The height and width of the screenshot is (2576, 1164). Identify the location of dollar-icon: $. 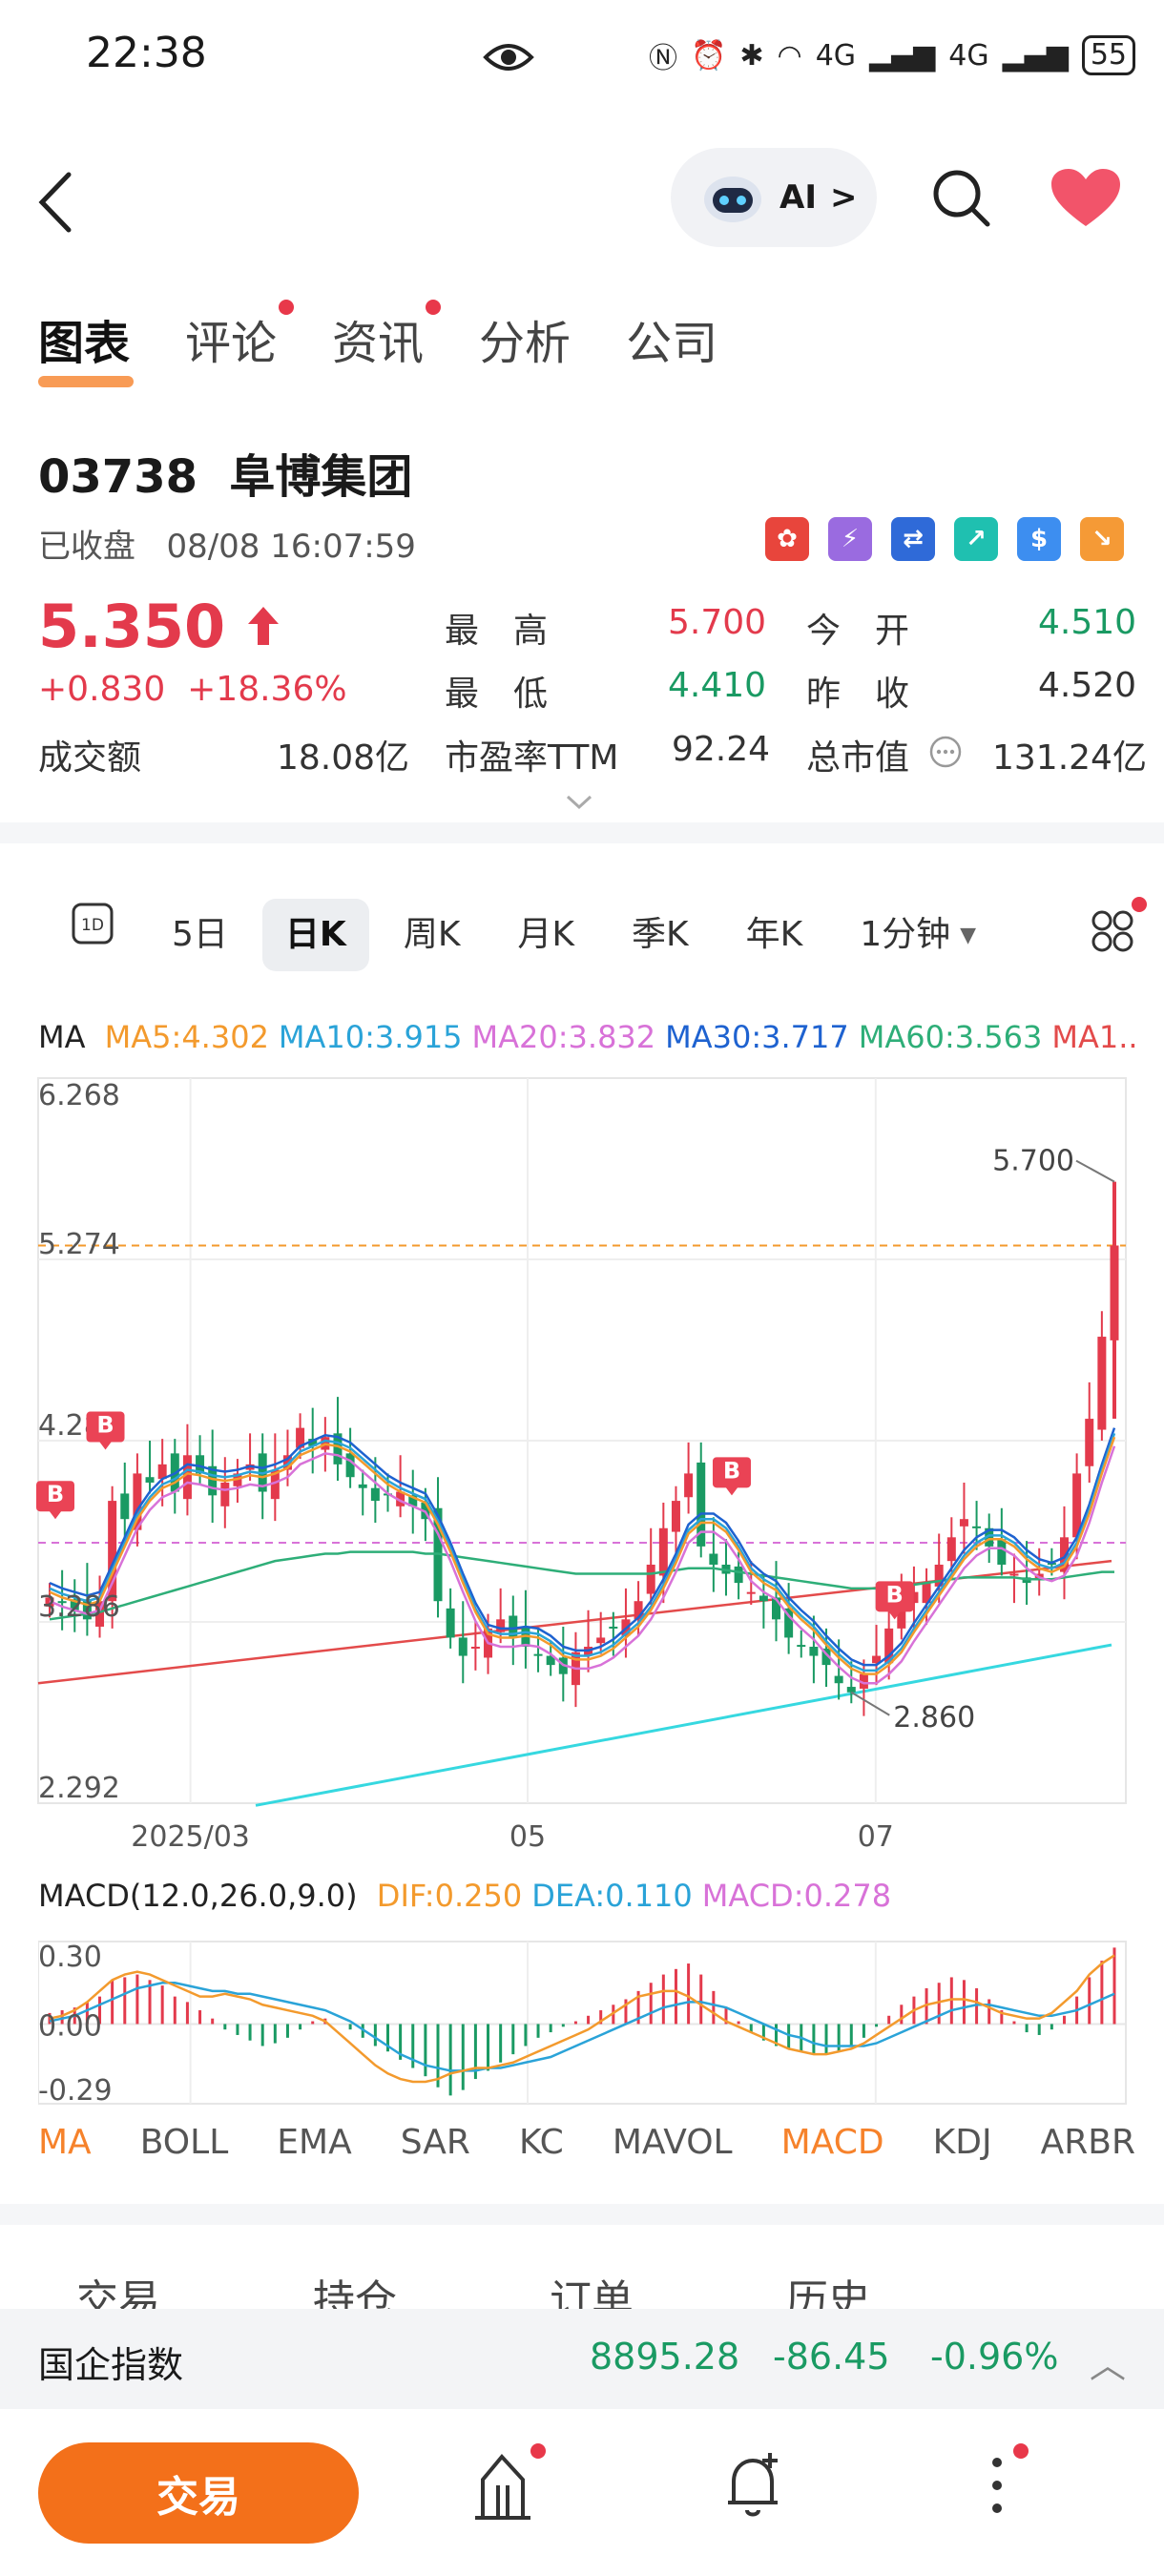
(1039, 539).